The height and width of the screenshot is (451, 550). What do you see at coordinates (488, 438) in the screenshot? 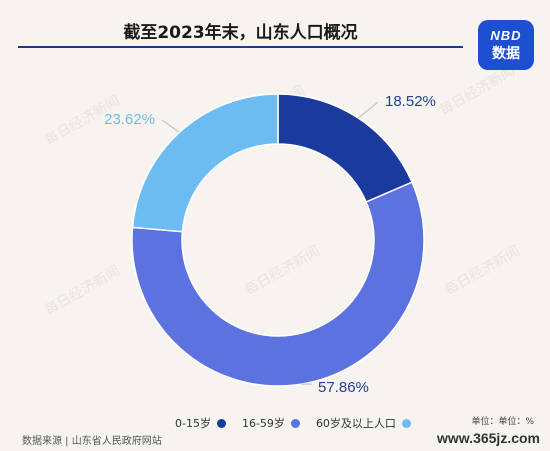
I see `site-watermark: www.365jz.com` at bounding box center [488, 438].